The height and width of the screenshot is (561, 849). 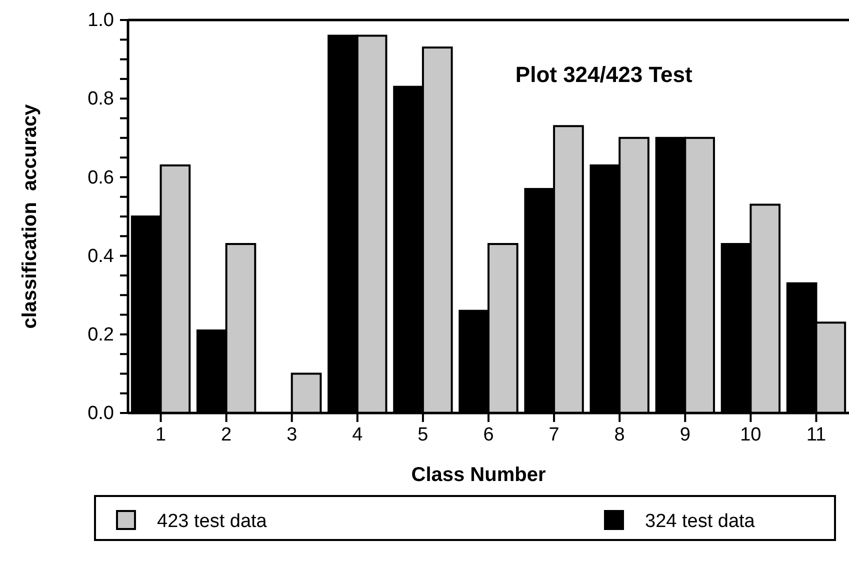 What do you see at coordinates (685, 435) in the screenshot?
I see `x-tick-label: 9` at bounding box center [685, 435].